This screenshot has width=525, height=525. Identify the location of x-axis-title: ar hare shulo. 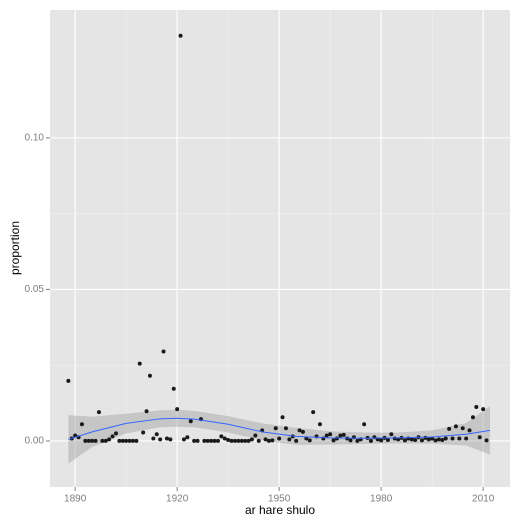
(280, 510).